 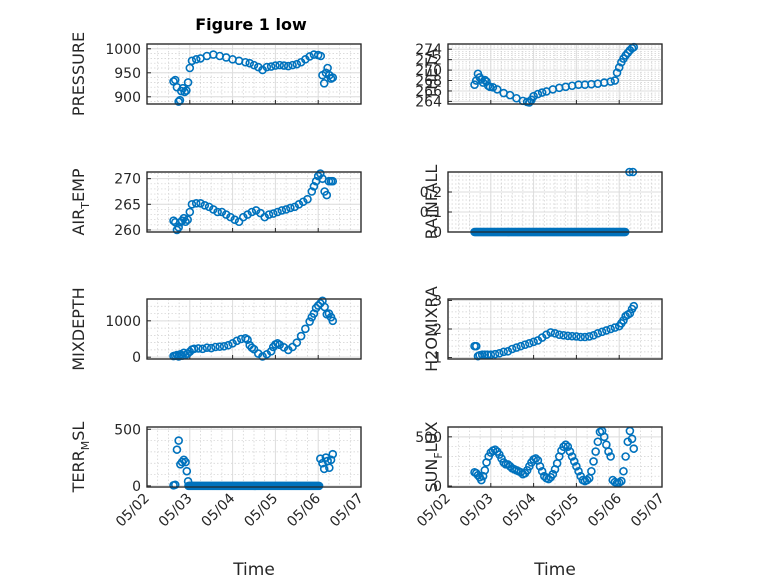 I want to click on y-axis-label: RAINFALL, so click(x=431, y=202).